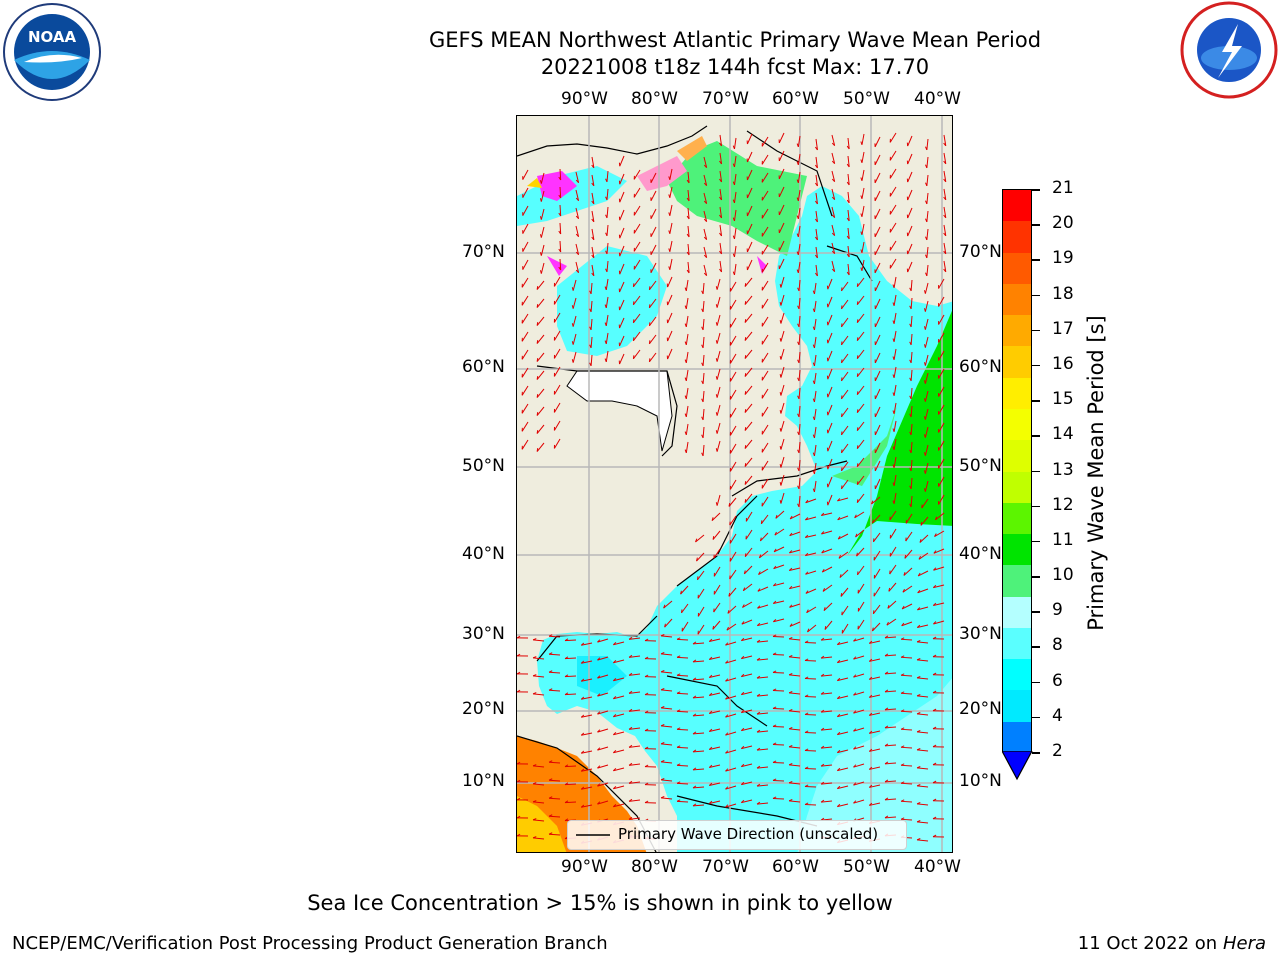 This screenshot has height=960, width=1280. Describe the element at coordinates (483, 252) in the screenshot. I see `lat-label: 70°N` at that location.